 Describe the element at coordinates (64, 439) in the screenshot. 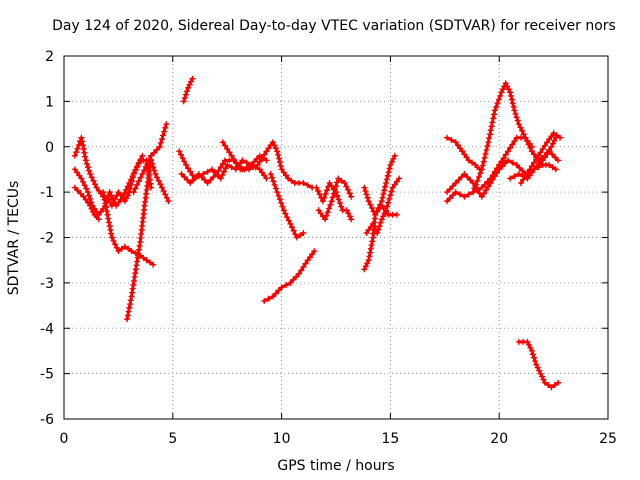

I see `x-tick-label: 0` at that location.